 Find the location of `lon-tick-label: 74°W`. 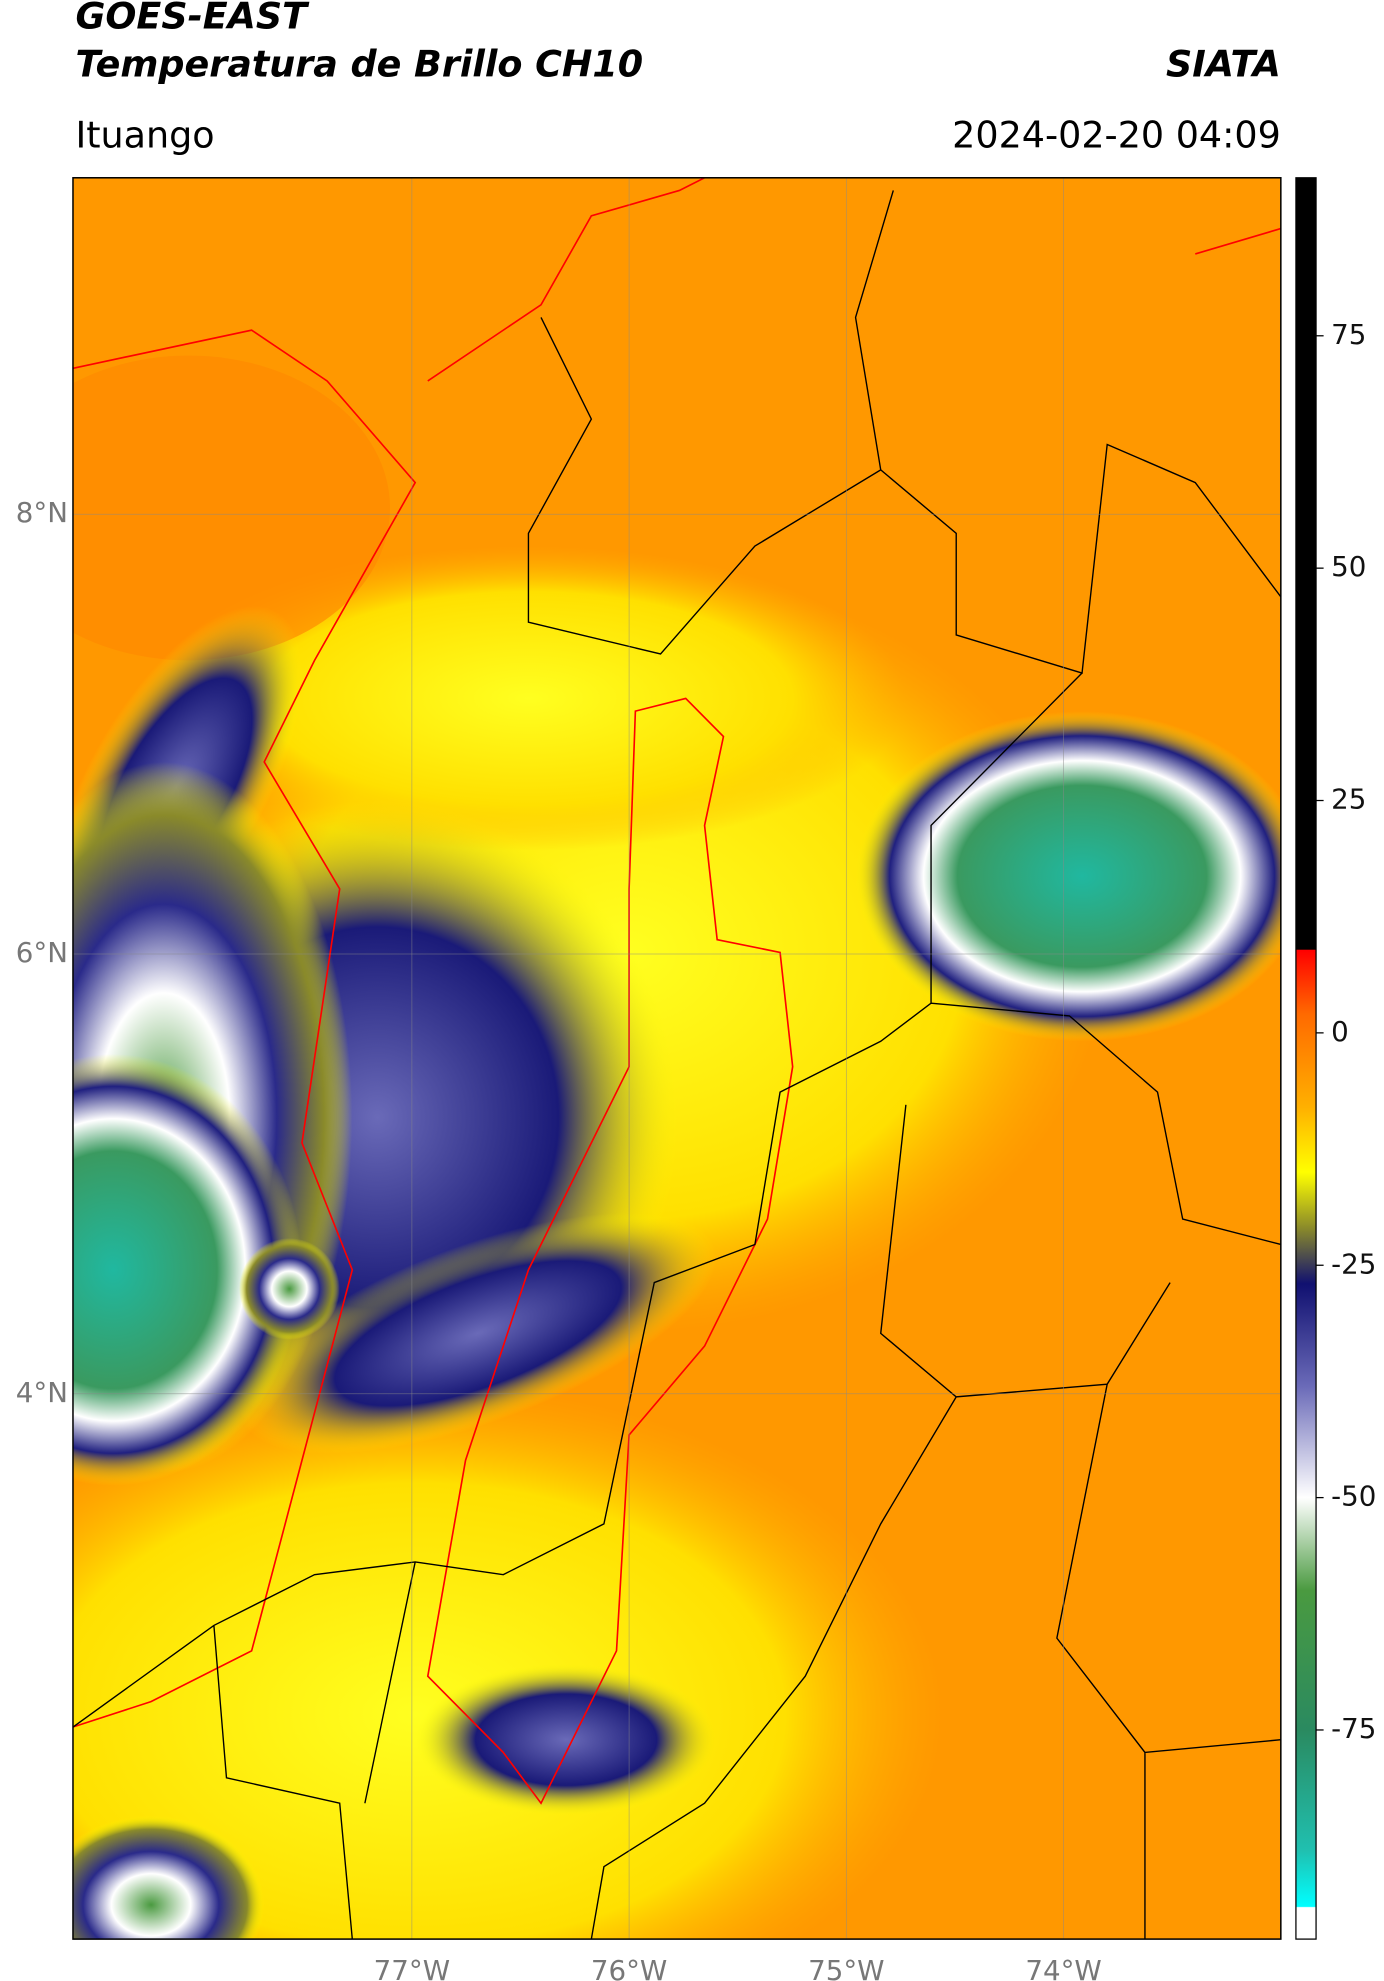

lon-tick-label: 74°W is located at coordinates (1063, 1967).